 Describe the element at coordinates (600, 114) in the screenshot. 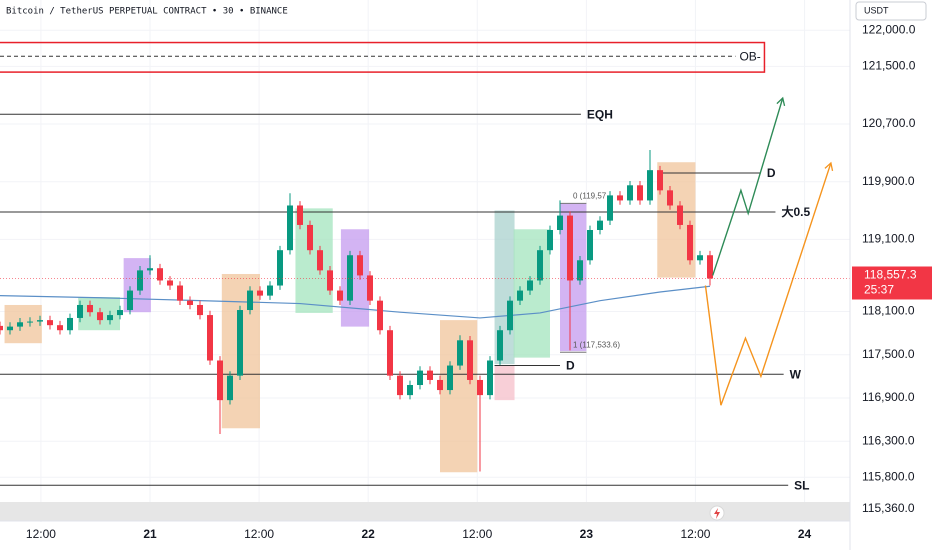

I see `level-label: EQH` at that location.